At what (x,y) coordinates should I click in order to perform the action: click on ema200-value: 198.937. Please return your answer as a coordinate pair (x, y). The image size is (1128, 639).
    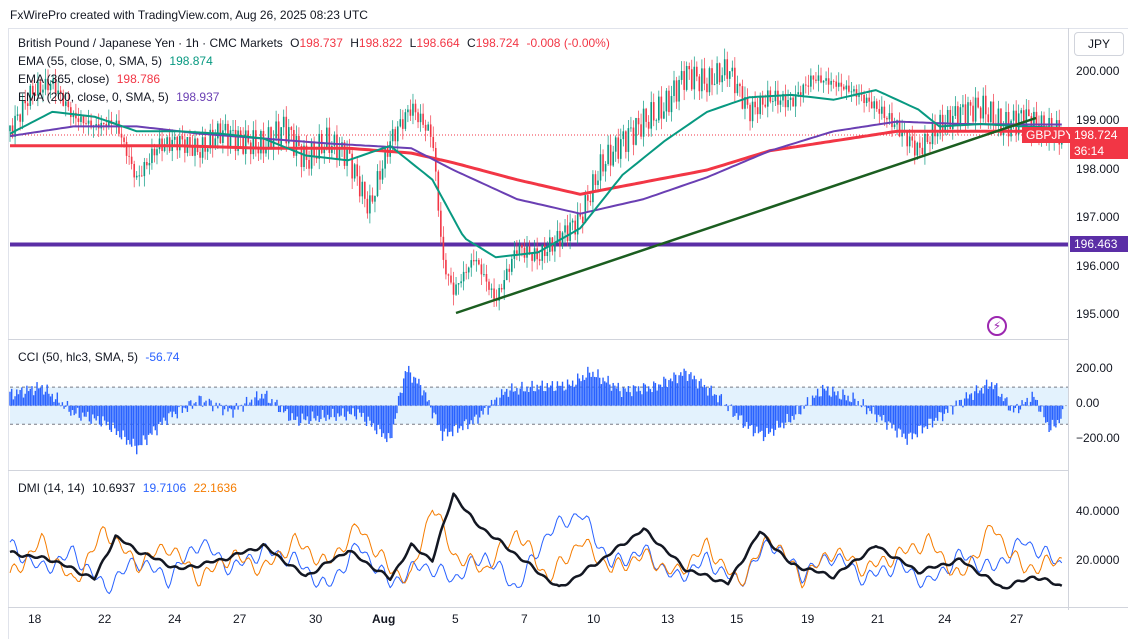
    Looking at the image, I should click on (198, 97).